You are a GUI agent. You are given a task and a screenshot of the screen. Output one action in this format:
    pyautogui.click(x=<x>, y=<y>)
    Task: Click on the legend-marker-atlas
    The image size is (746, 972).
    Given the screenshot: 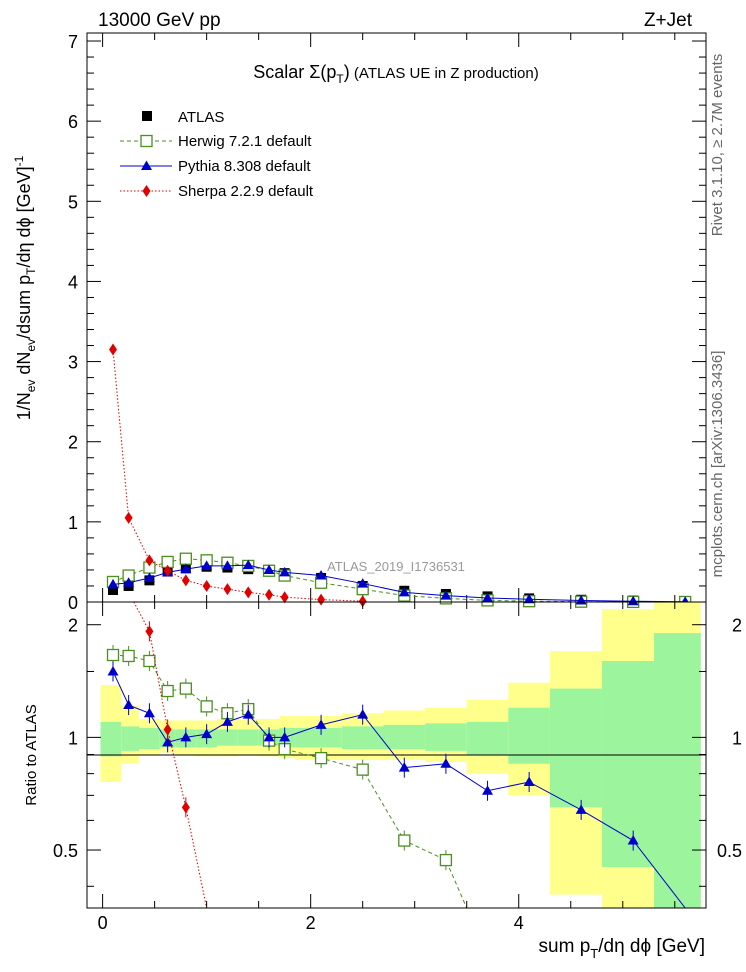 What is the action you would take?
    pyautogui.click(x=147, y=116)
    